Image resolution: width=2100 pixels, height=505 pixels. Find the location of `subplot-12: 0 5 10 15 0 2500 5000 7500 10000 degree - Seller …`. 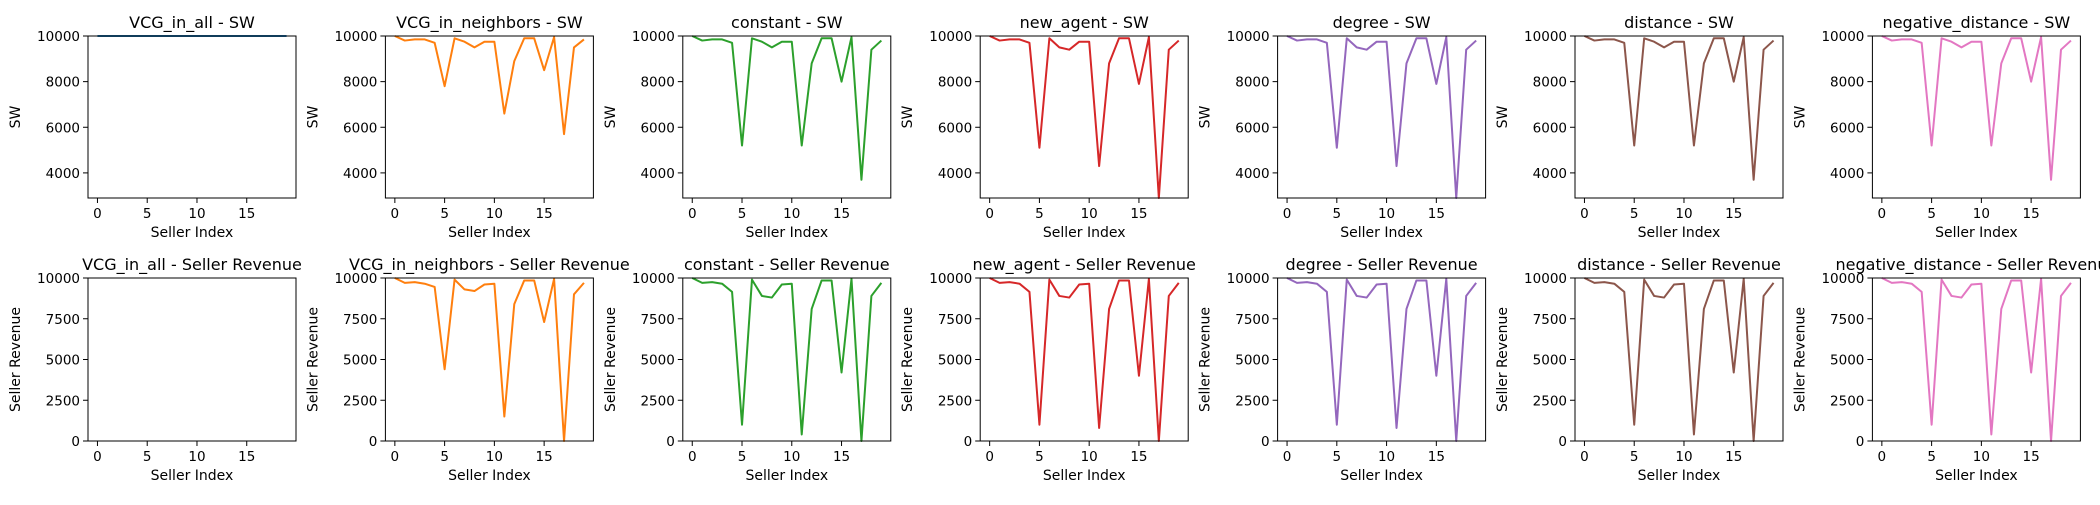

subplot-12: 0 5 10 15 0 2500 5000 7500 10000 degree - Seller … is located at coordinates (1342, 369).